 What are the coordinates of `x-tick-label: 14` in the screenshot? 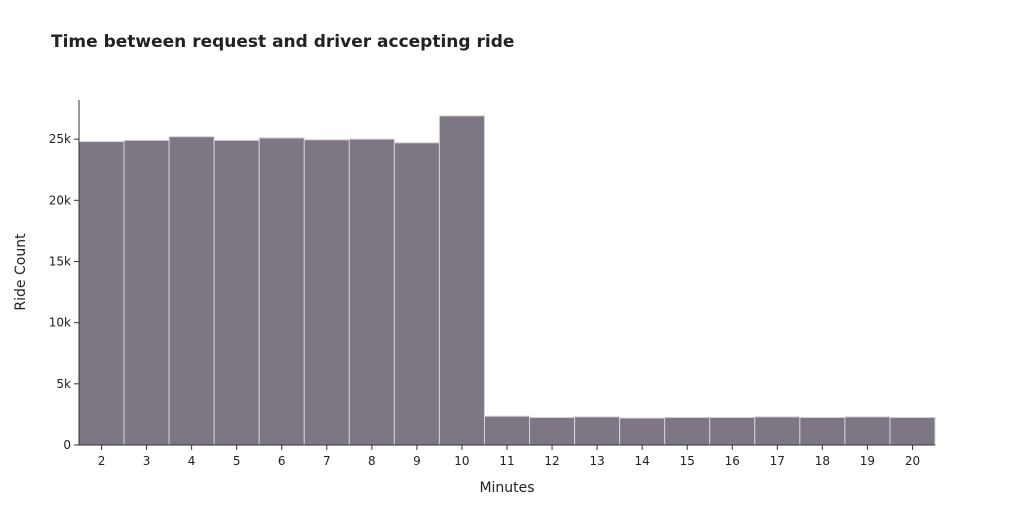 It's located at (642, 461).